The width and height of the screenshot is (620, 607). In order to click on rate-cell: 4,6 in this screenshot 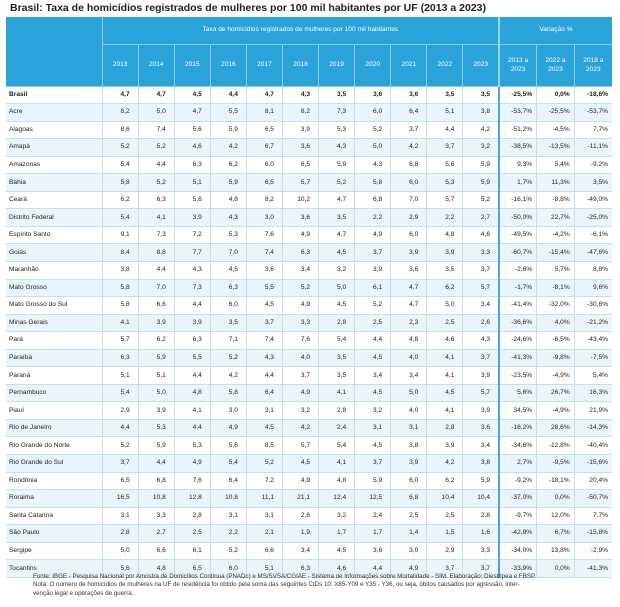, I will do `click(192, 147)`.